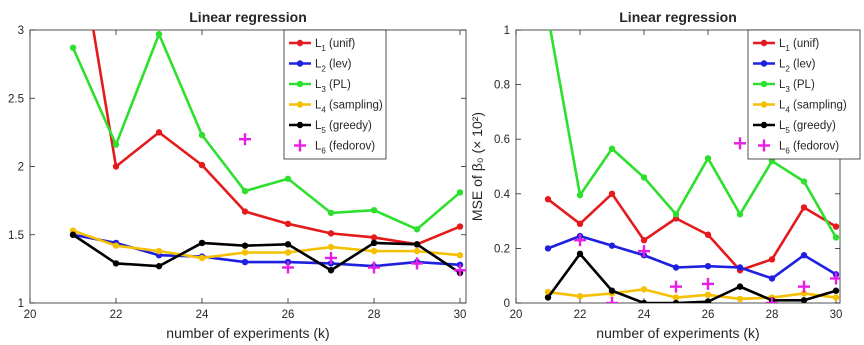 Image resolution: width=864 pixels, height=345 pixels. I want to click on y-tick-label: 2.5, so click(16, 99).